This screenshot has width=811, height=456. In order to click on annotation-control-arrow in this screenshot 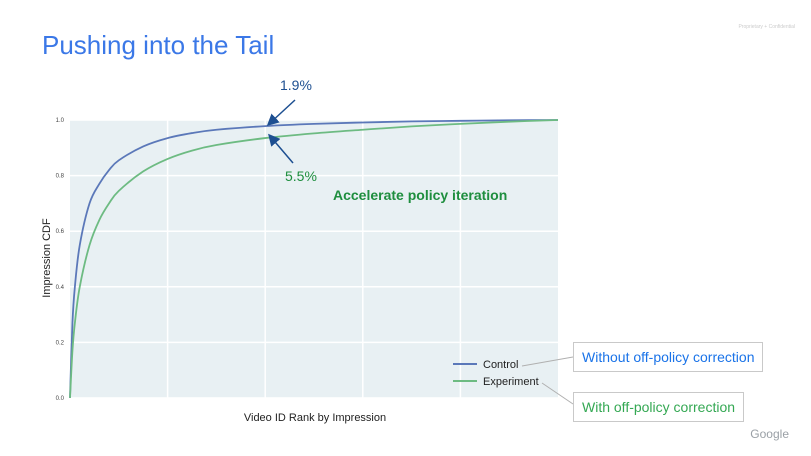, I will do `click(281, 113)`.